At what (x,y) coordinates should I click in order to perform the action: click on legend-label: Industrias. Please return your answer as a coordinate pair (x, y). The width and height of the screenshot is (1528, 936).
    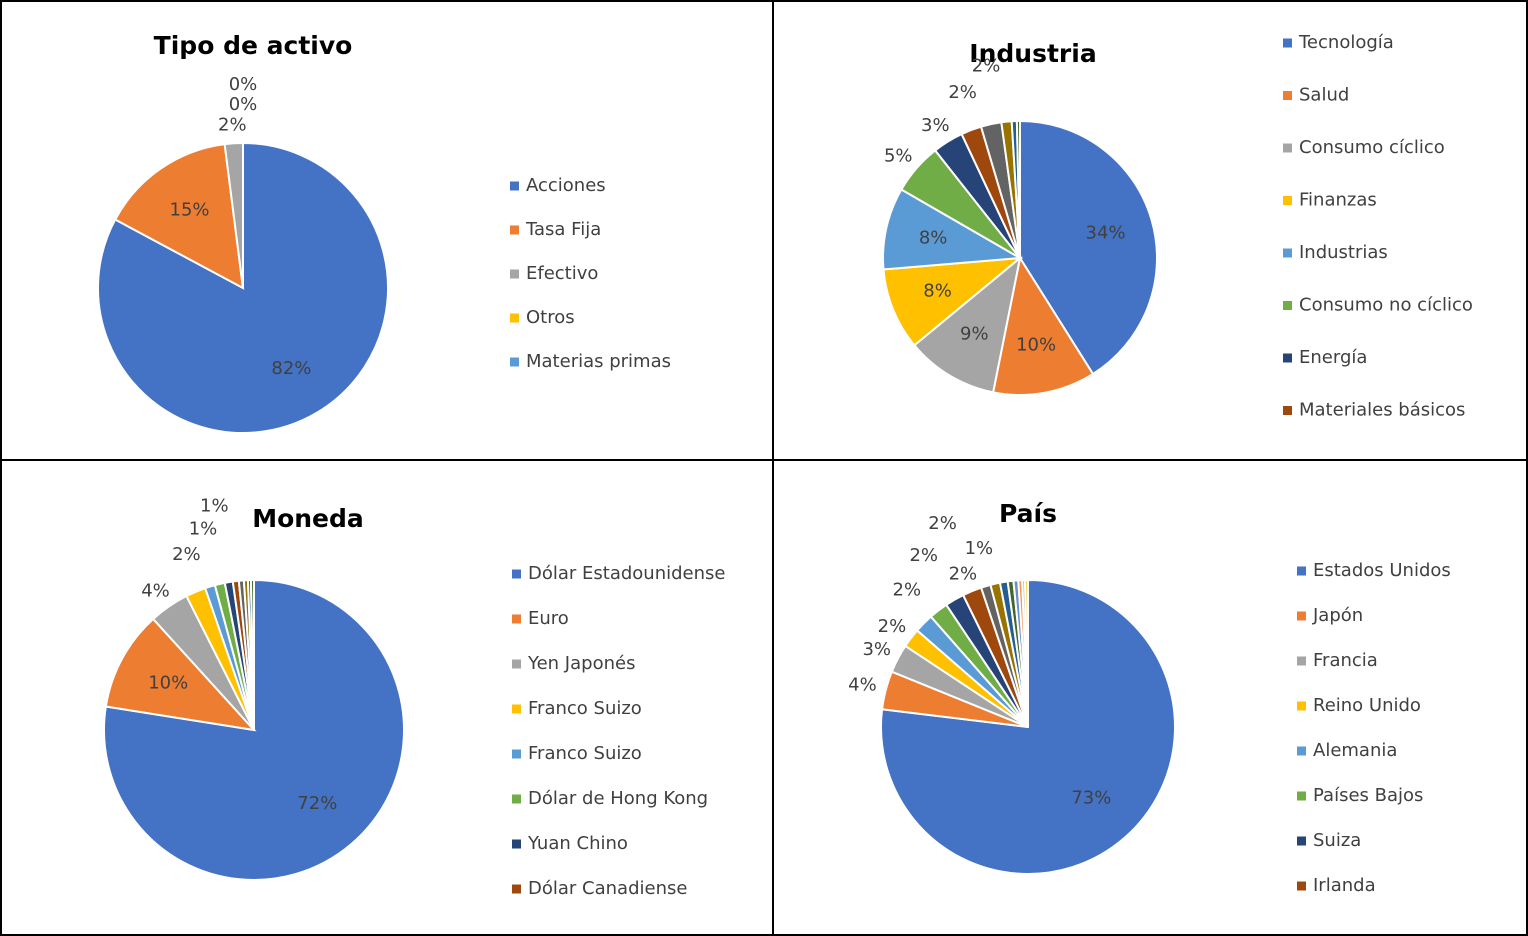
    Looking at the image, I should click on (1343, 252).